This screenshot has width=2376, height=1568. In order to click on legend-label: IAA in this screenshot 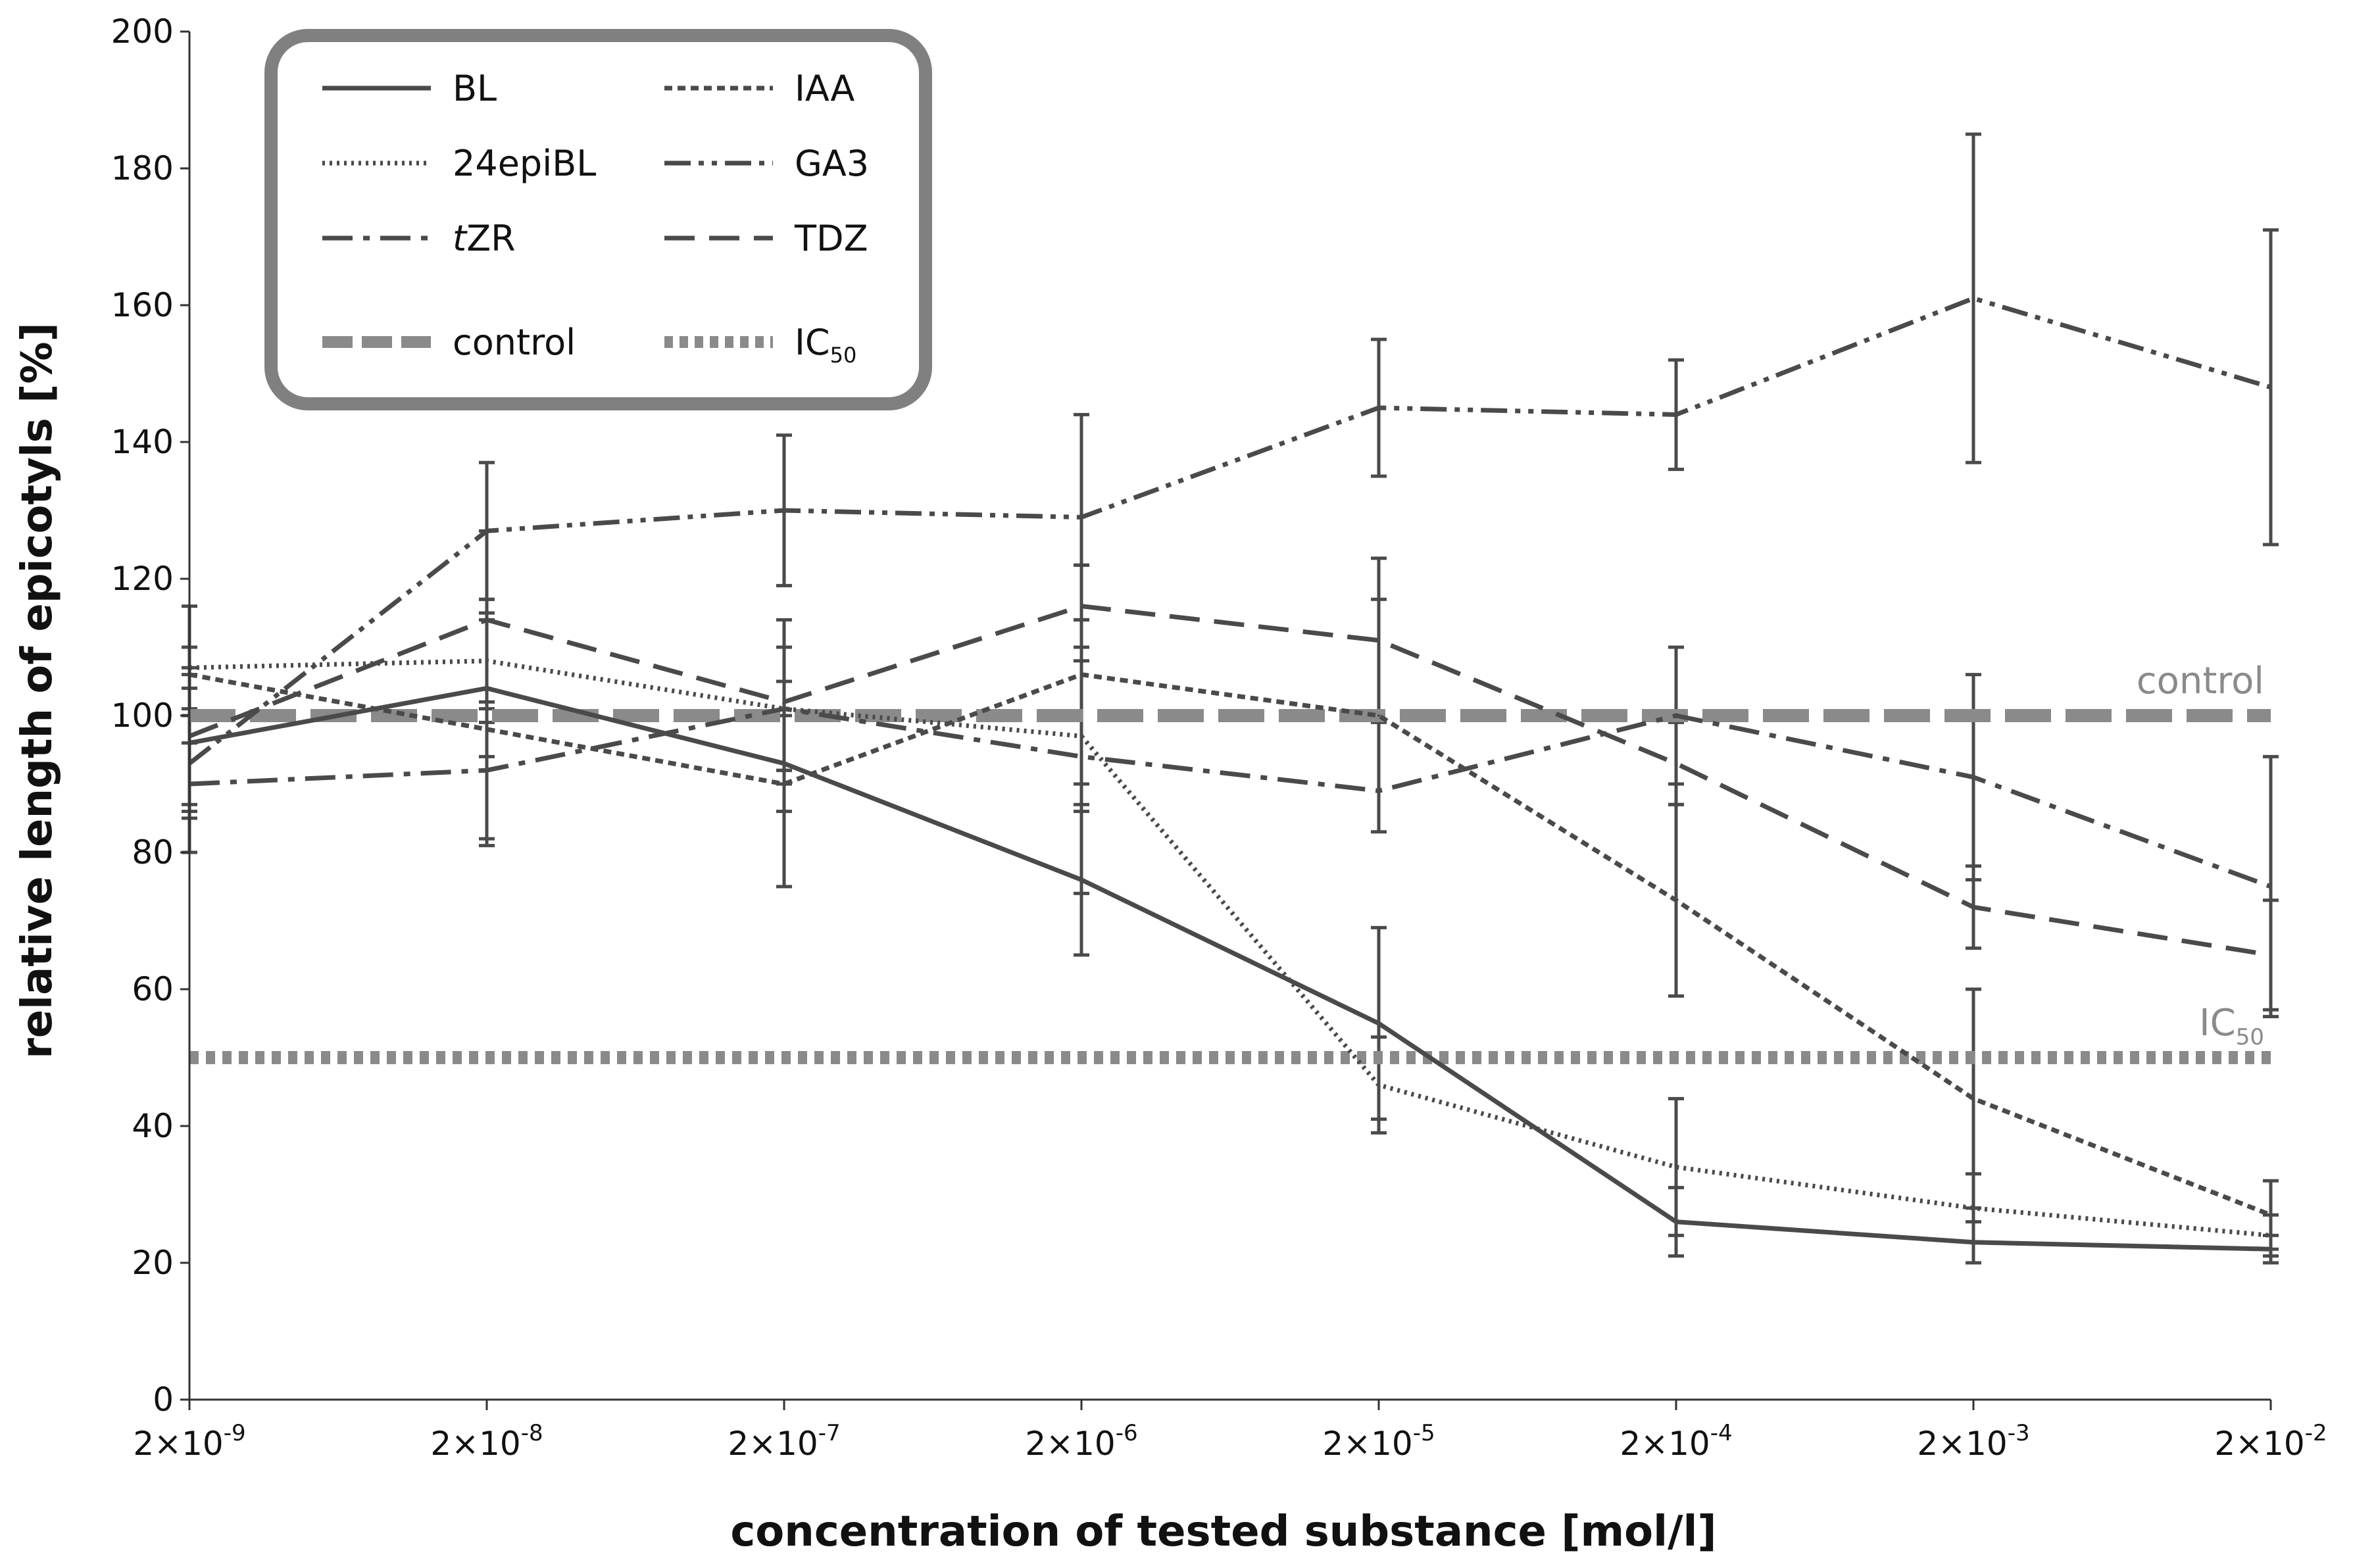, I will do `click(824, 89)`.